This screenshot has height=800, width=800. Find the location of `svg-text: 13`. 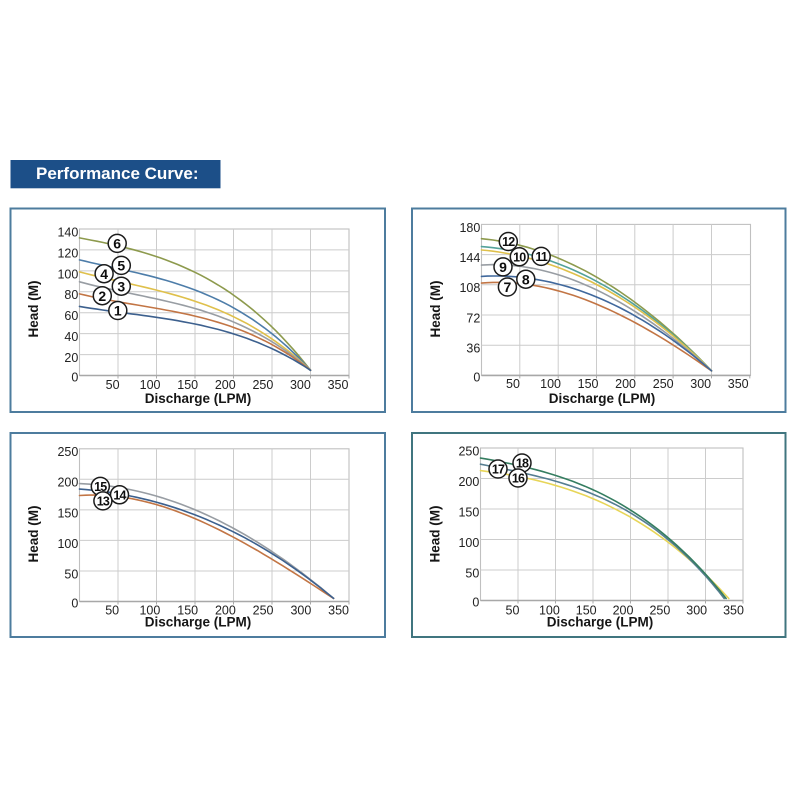

svg-text: 13 is located at coordinates (103, 502).